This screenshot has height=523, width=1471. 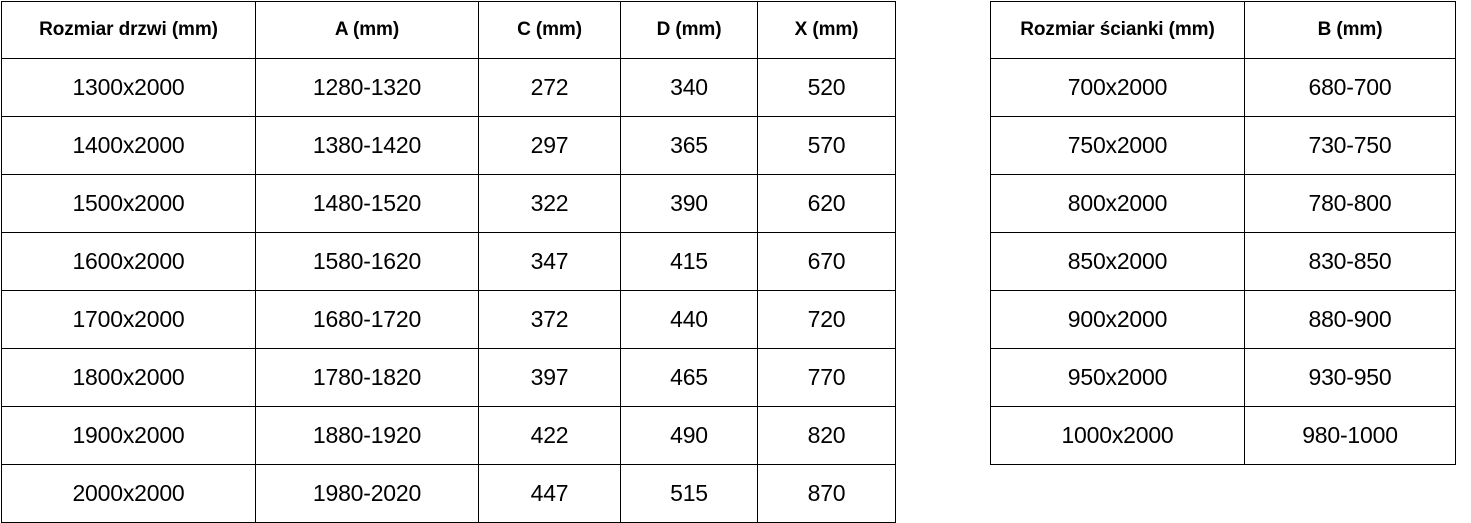 What do you see at coordinates (549, 435) in the screenshot?
I see `table-cell: 422` at bounding box center [549, 435].